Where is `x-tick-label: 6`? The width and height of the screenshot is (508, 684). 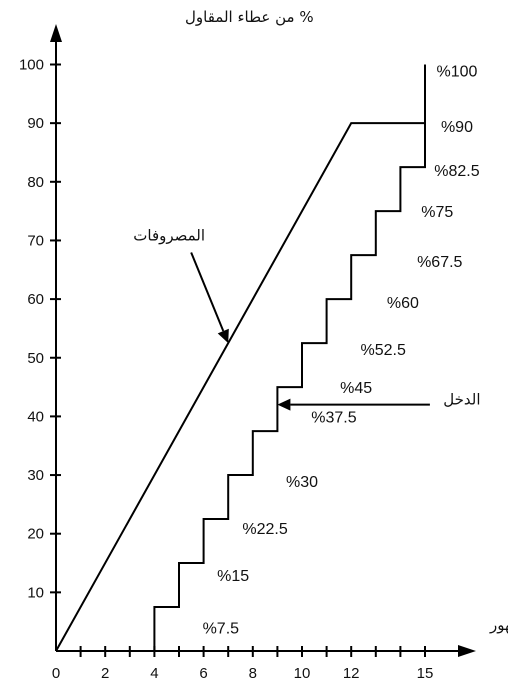 x-tick-label: 6 is located at coordinates (203, 673).